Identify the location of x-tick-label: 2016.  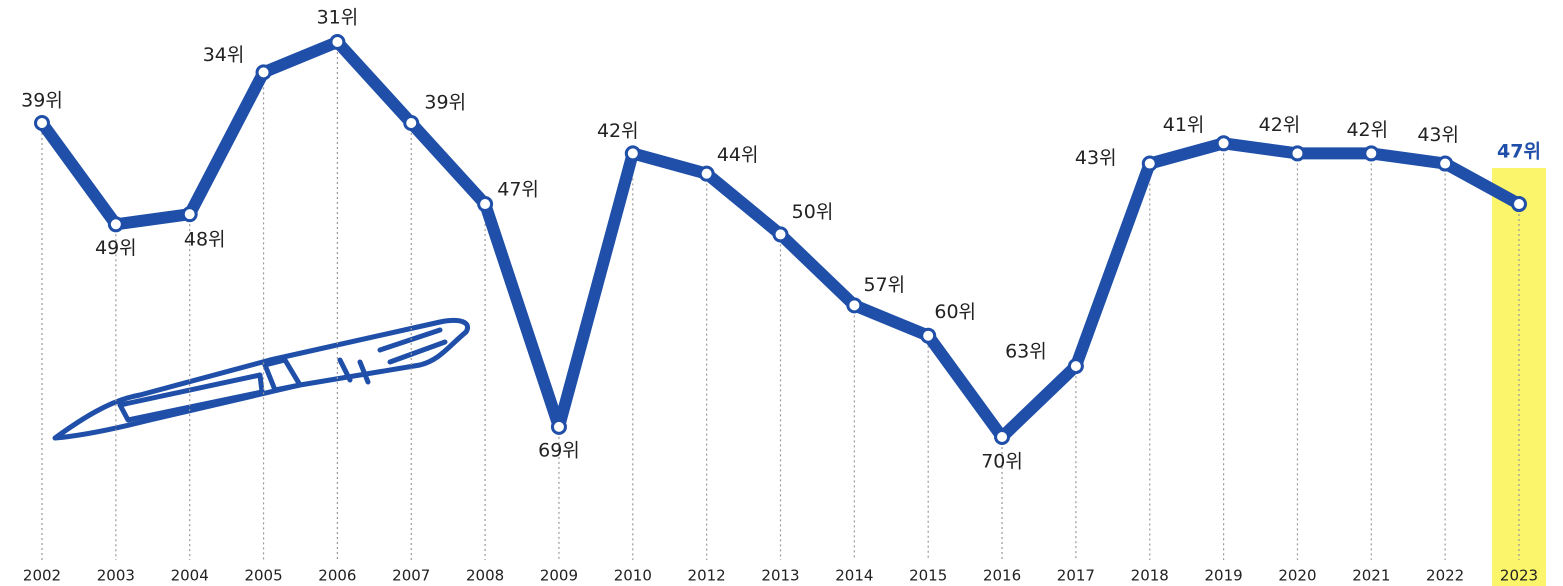
(1002, 576).